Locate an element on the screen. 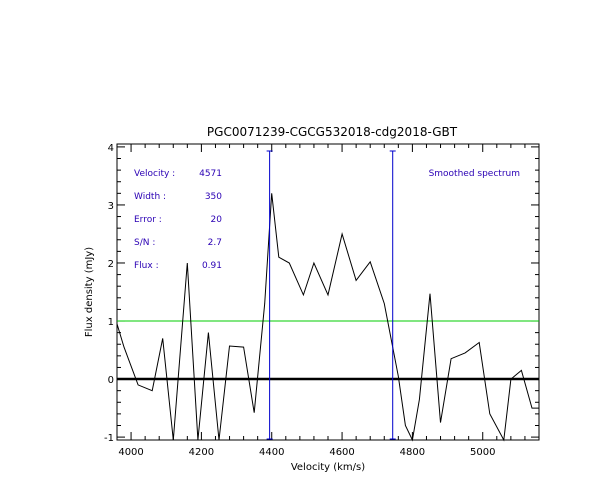 Image resolution: width=595 pixels, height=500 pixels. width-label: Width : is located at coordinates (150, 197).